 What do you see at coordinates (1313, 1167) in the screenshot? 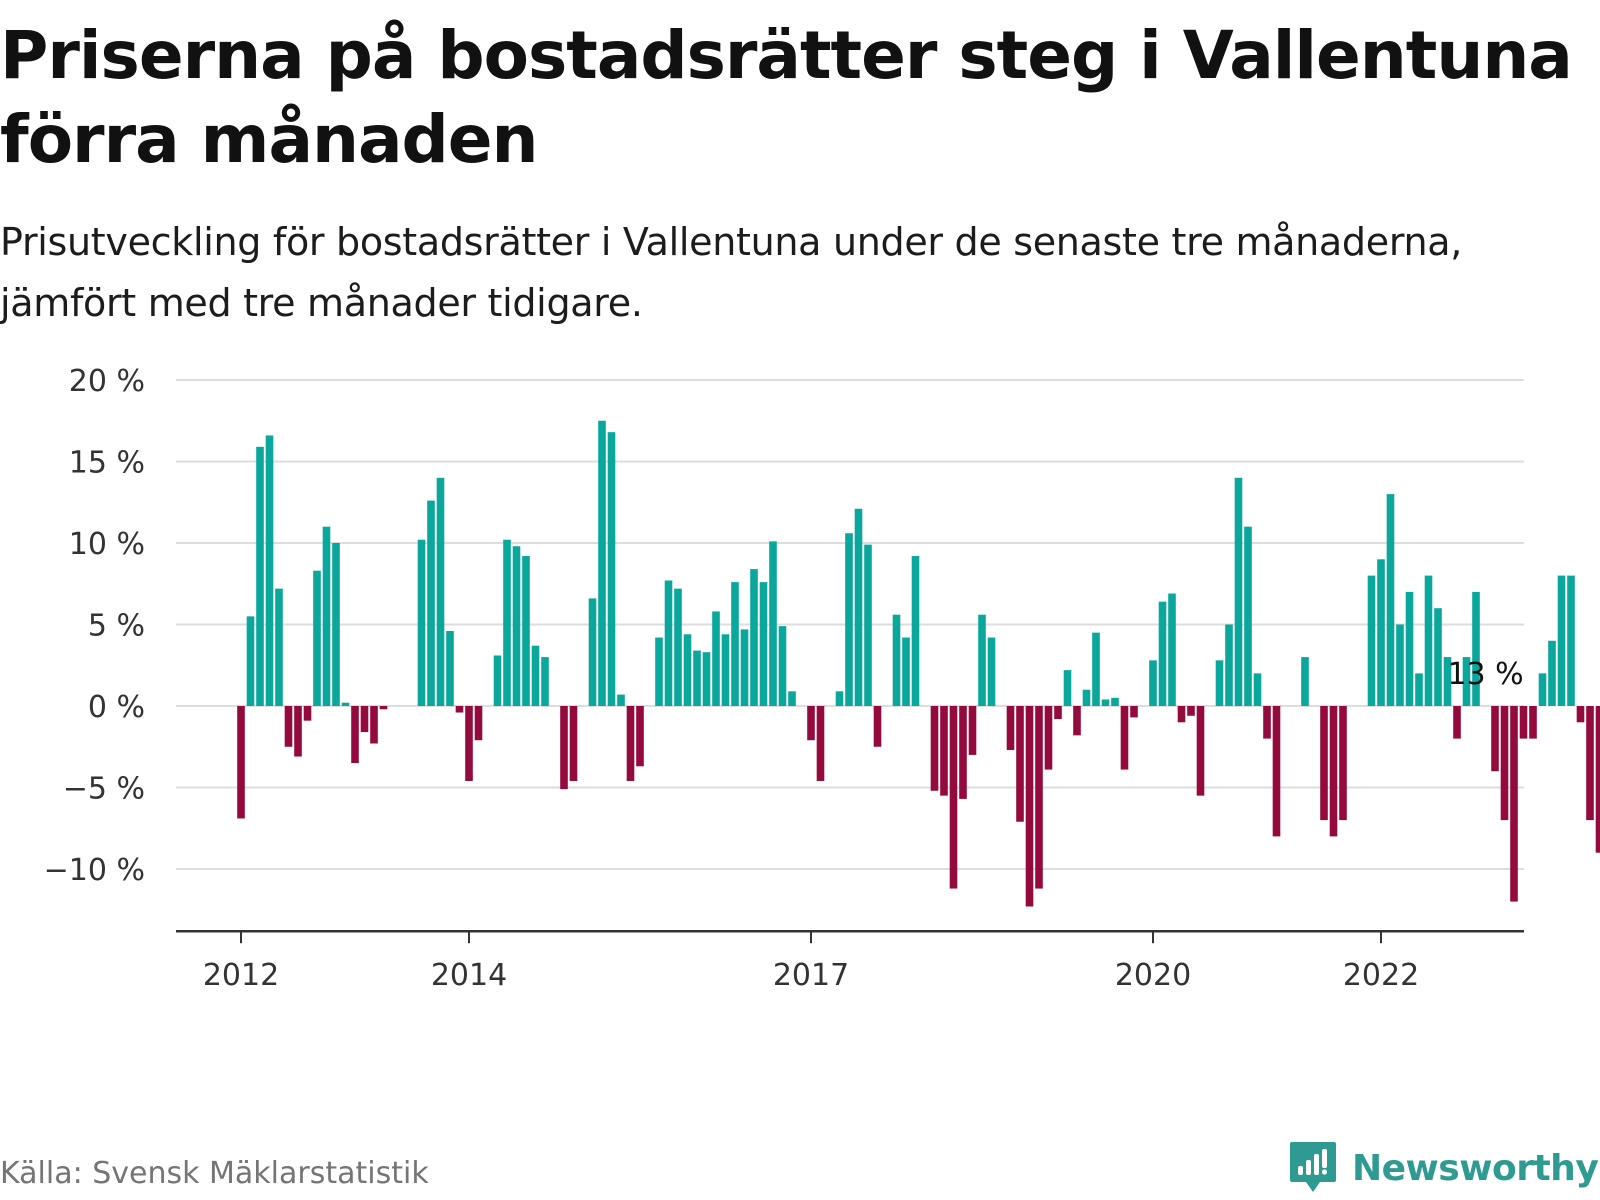
I see `newsworthy-logo-icon` at bounding box center [1313, 1167].